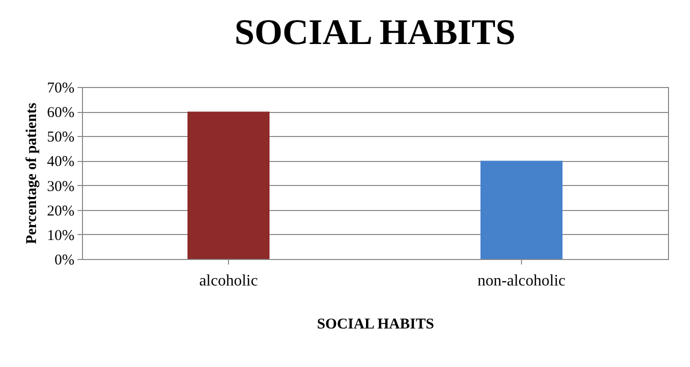  Describe the element at coordinates (60, 113) in the screenshot. I see `y-tick-label: 60%` at that location.